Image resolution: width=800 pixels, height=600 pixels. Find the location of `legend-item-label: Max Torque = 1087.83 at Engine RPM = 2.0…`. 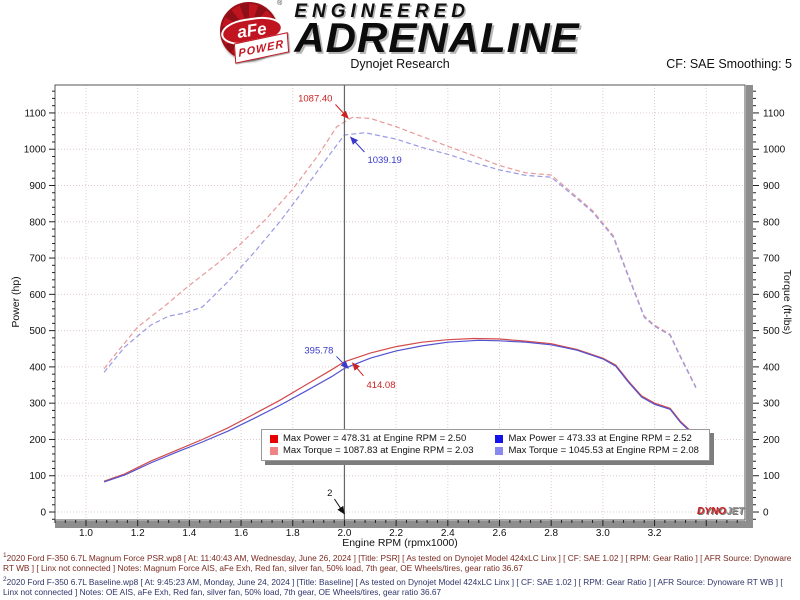

legend-item-label: Max Torque = 1087.83 at Engine RPM = 2.0… is located at coordinates (378, 450).